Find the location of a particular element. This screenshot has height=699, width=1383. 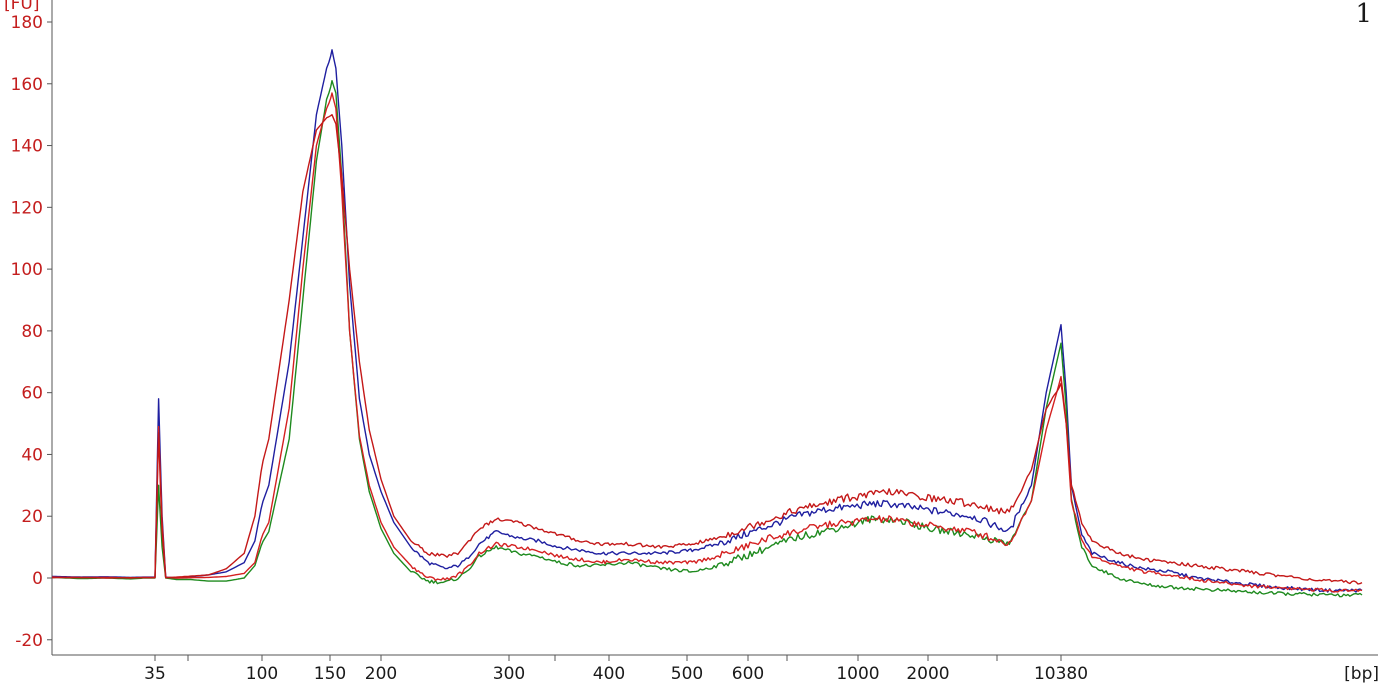

x-axis-unit-label: [bp] is located at coordinates (1361, 674).